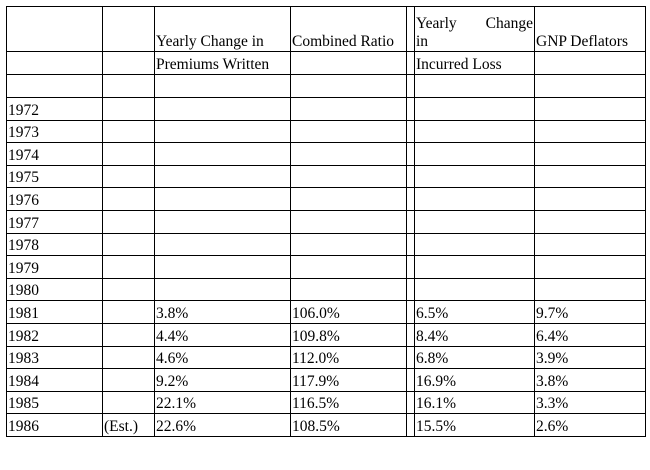 Image resolution: width=650 pixels, height=470 pixels. I want to click on combined-ratio-cell: 106.0%, so click(348, 312).